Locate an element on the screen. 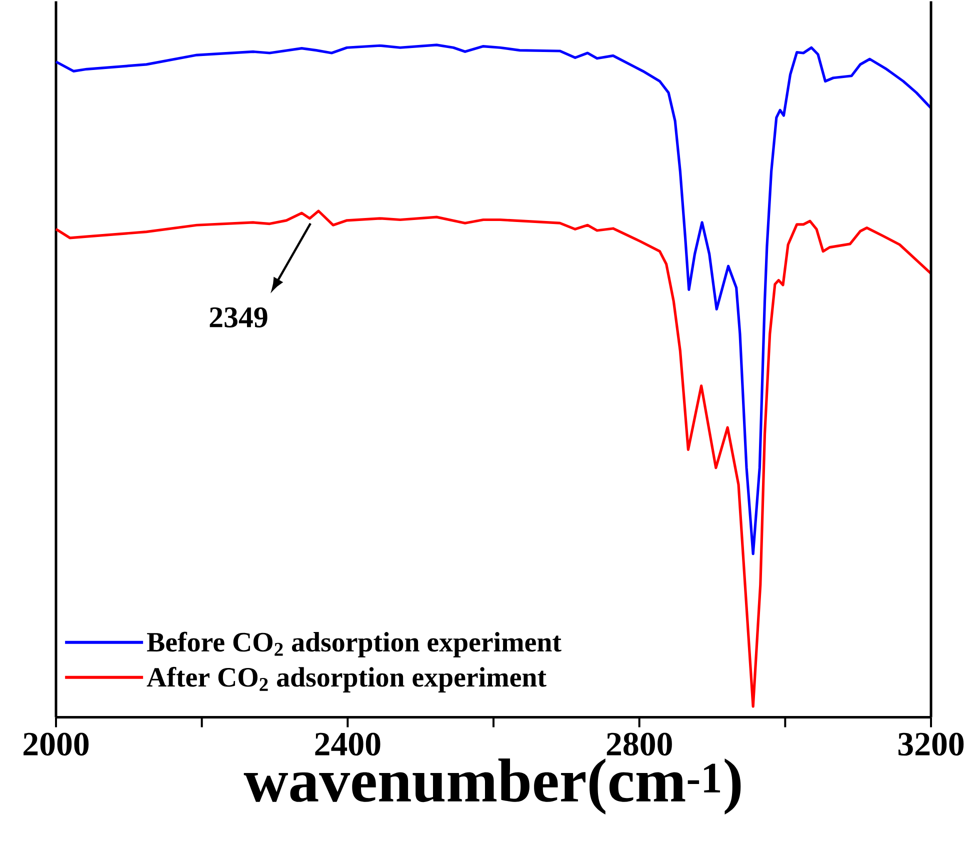 Image resolution: width=979 pixels, height=847 pixels. annotation: 2349 is located at coordinates (239, 317).